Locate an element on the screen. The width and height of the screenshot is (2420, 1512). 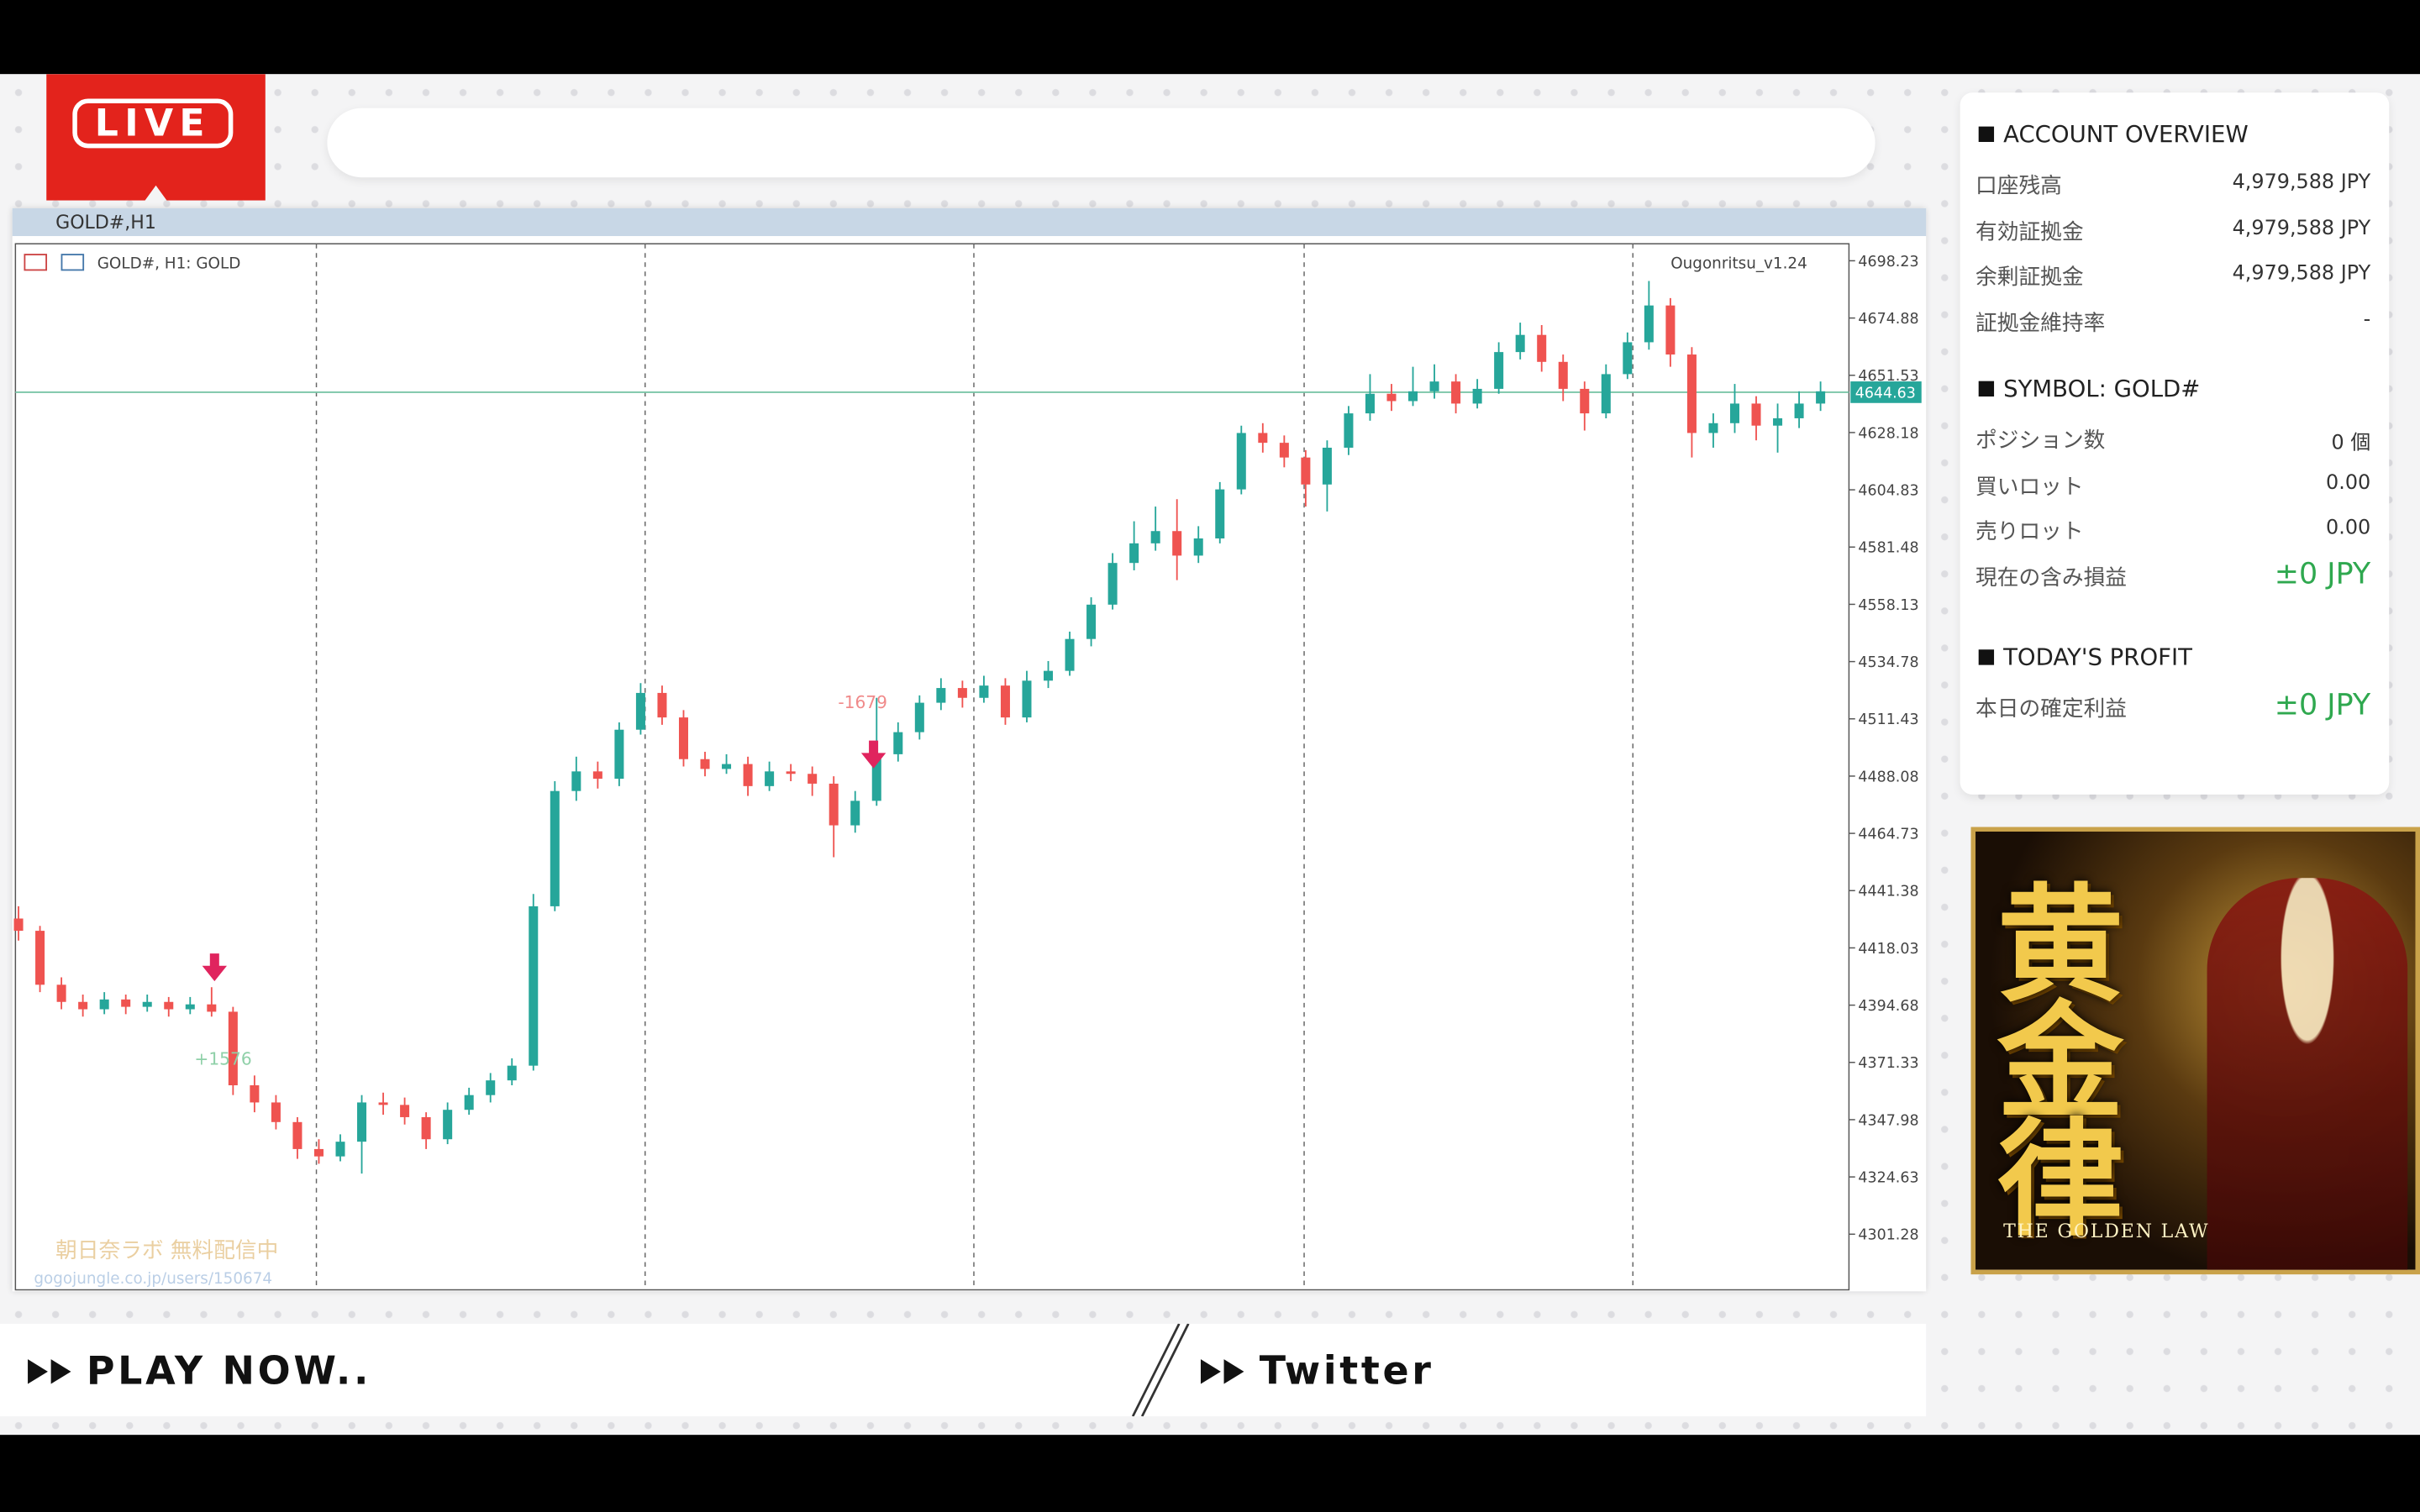
row-label: 現在の含み損益 is located at coordinates (2051, 578).